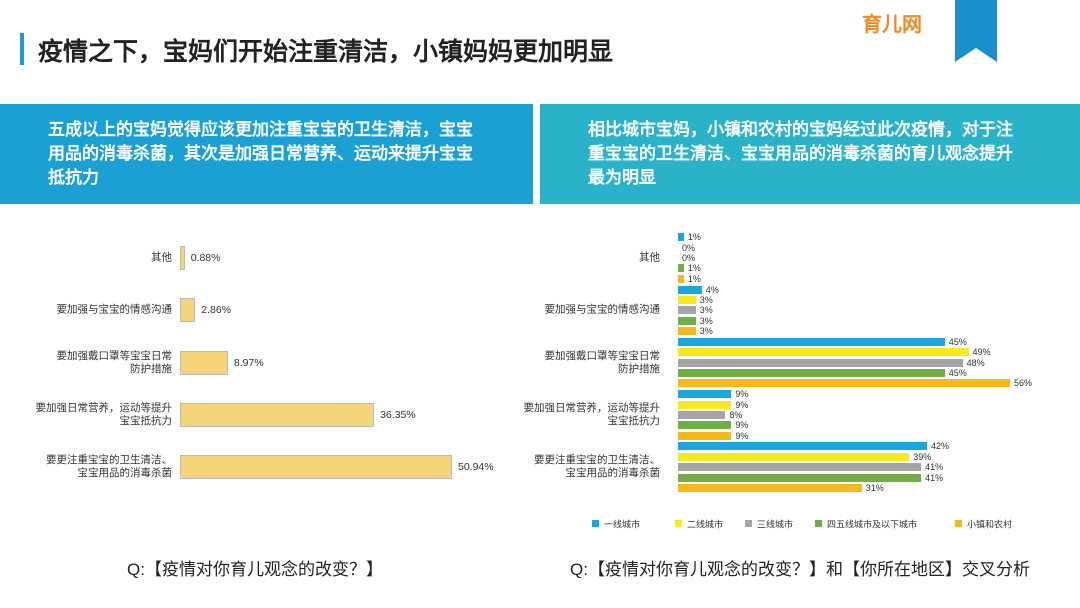 The width and height of the screenshot is (1080, 608). What do you see at coordinates (922, 456) in the screenshot?
I see `value-label: 39%` at bounding box center [922, 456].